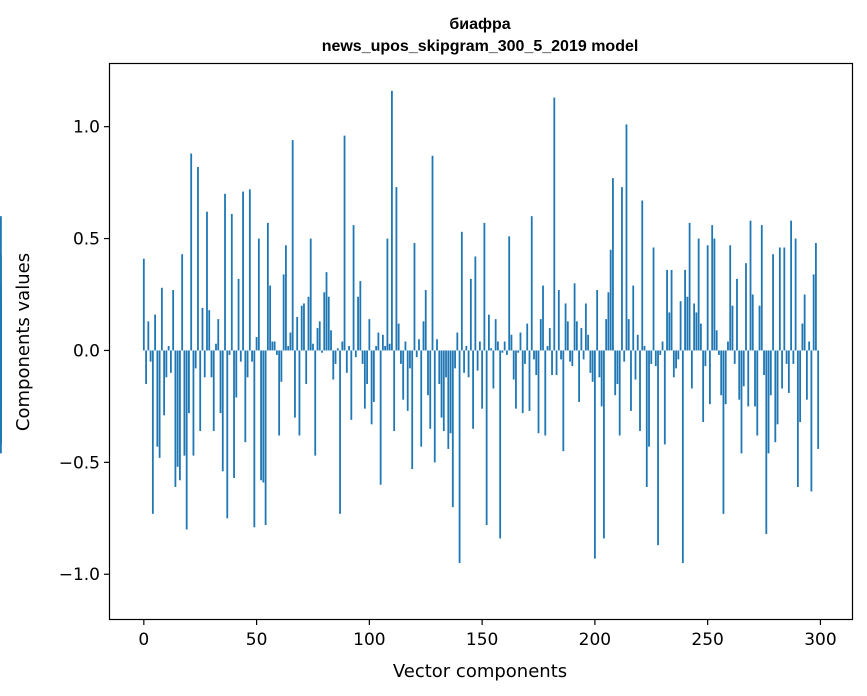  What do you see at coordinates (257, 640) in the screenshot?
I see `x-tick-label: 50` at bounding box center [257, 640].